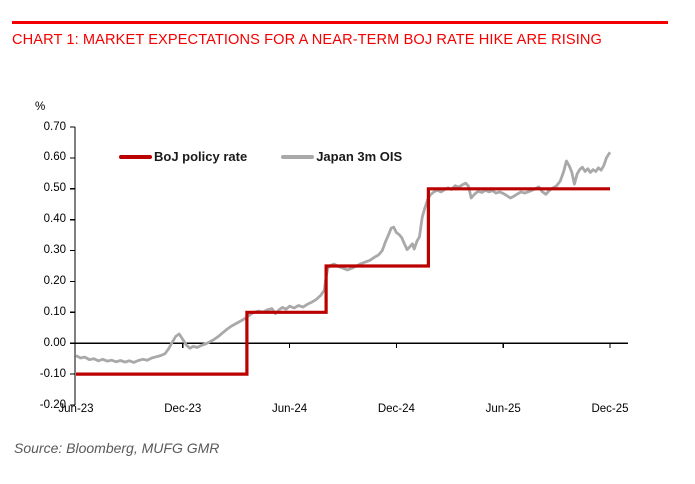 The width and height of the screenshot is (695, 484). Describe the element at coordinates (340, 22) in the screenshot. I see `title-rule` at that location.